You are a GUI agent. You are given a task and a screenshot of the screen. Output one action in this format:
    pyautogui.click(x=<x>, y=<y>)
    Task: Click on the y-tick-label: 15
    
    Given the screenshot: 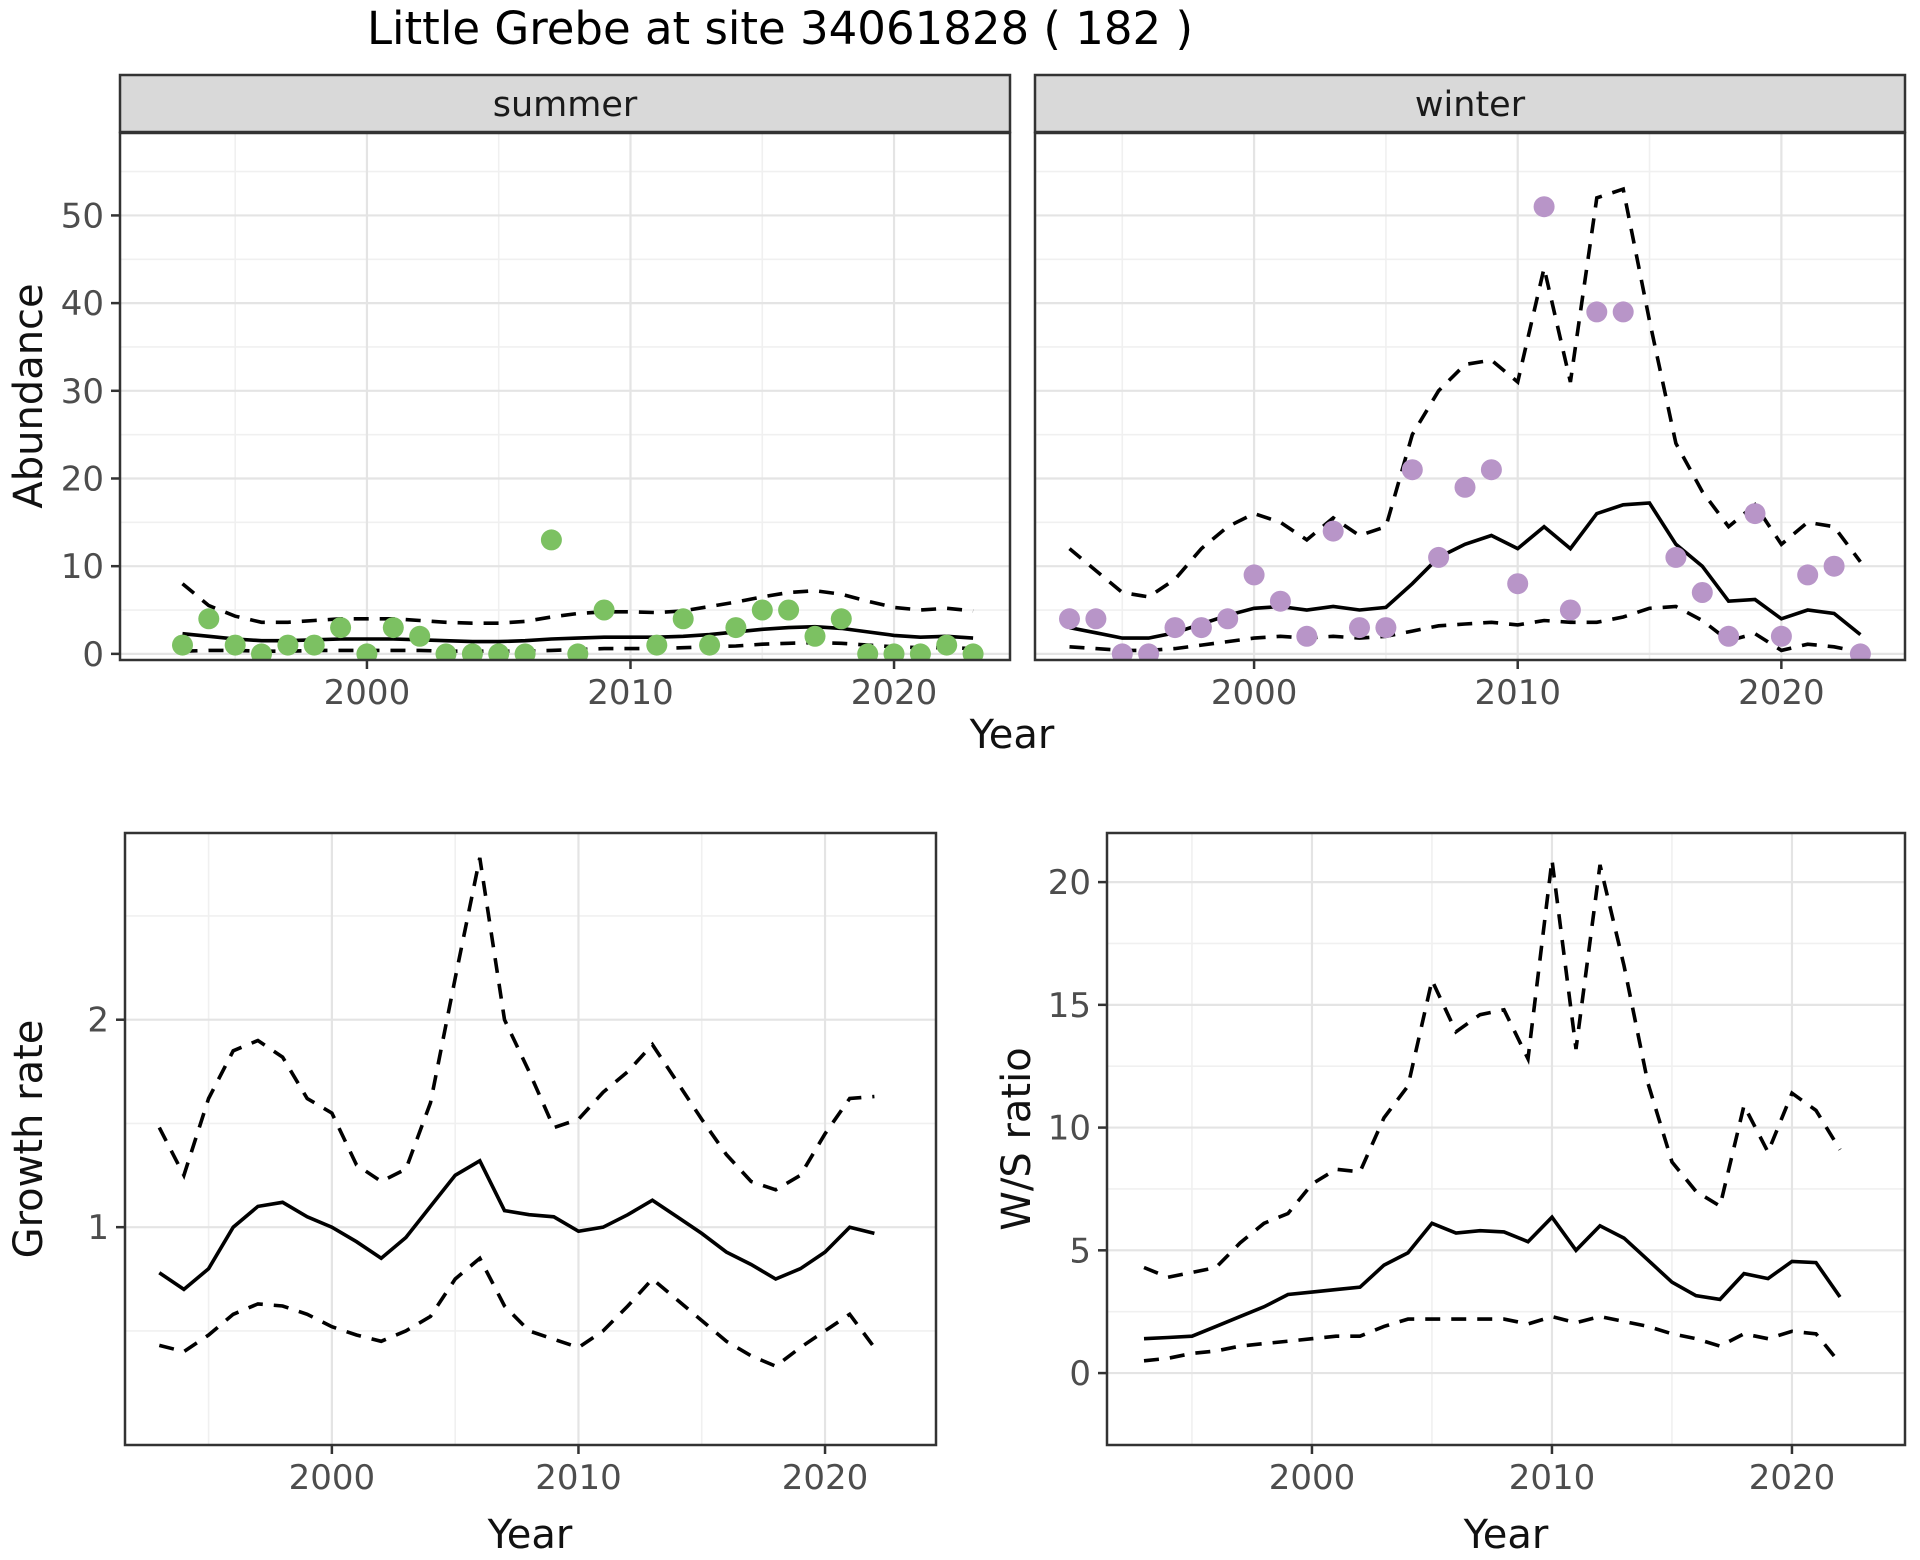 What is the action you would take?
    pyautogui.click(x=1069, y=1006)
    